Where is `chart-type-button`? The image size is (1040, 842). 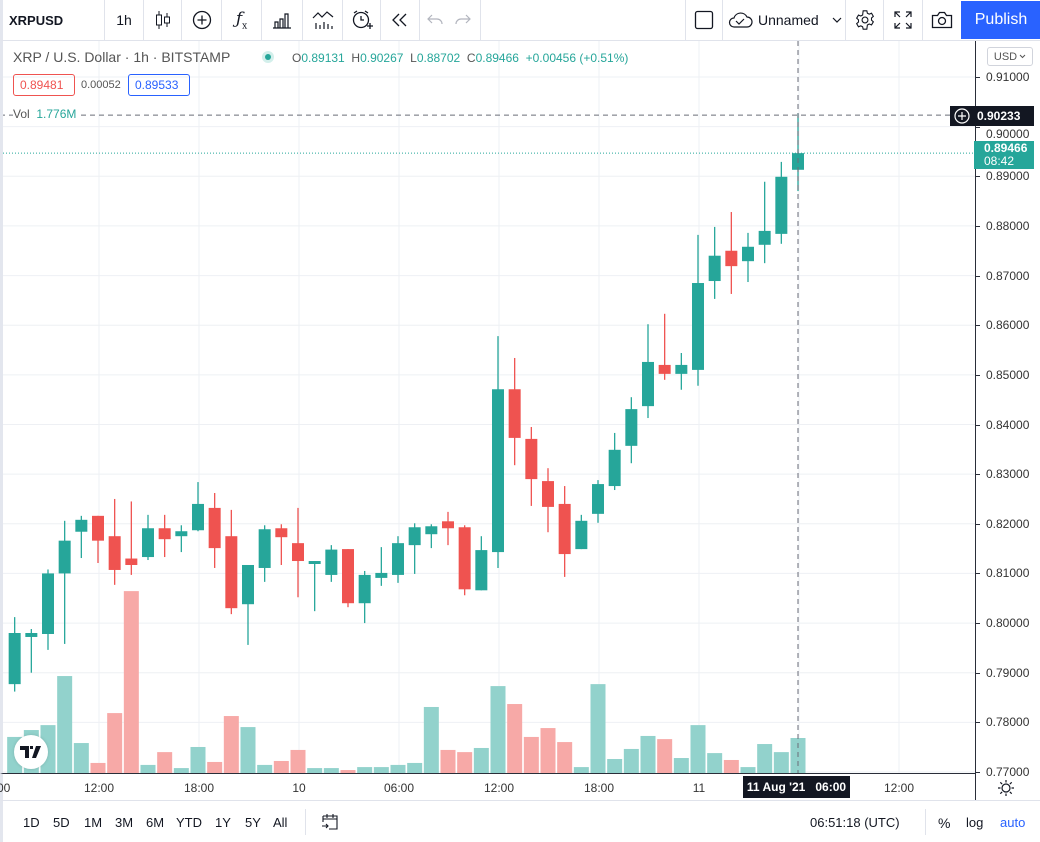
chart-type-button is located at coordinates (162, 20).